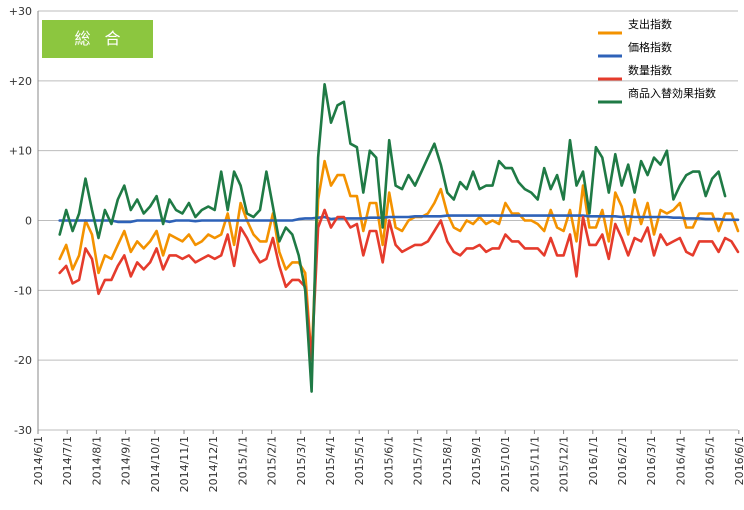 The height and width of the screenshot is (510, 744). Describe the element at coordinates (650, 70) in the screenshot. I see `legend-label: 数量指数` at that location.